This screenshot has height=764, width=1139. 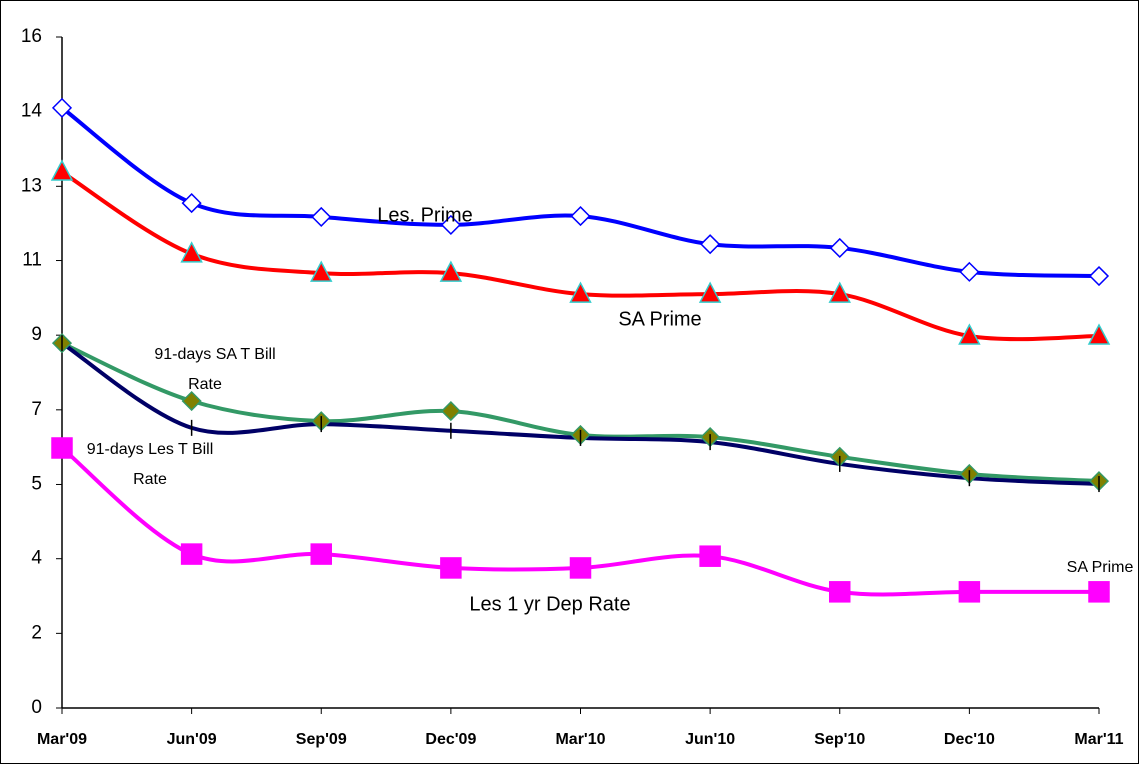 What do you see at coordinates (62, 739) in the screenshot?
I see `x-tick-label: Mar'09` at bounding box center [62, 739].